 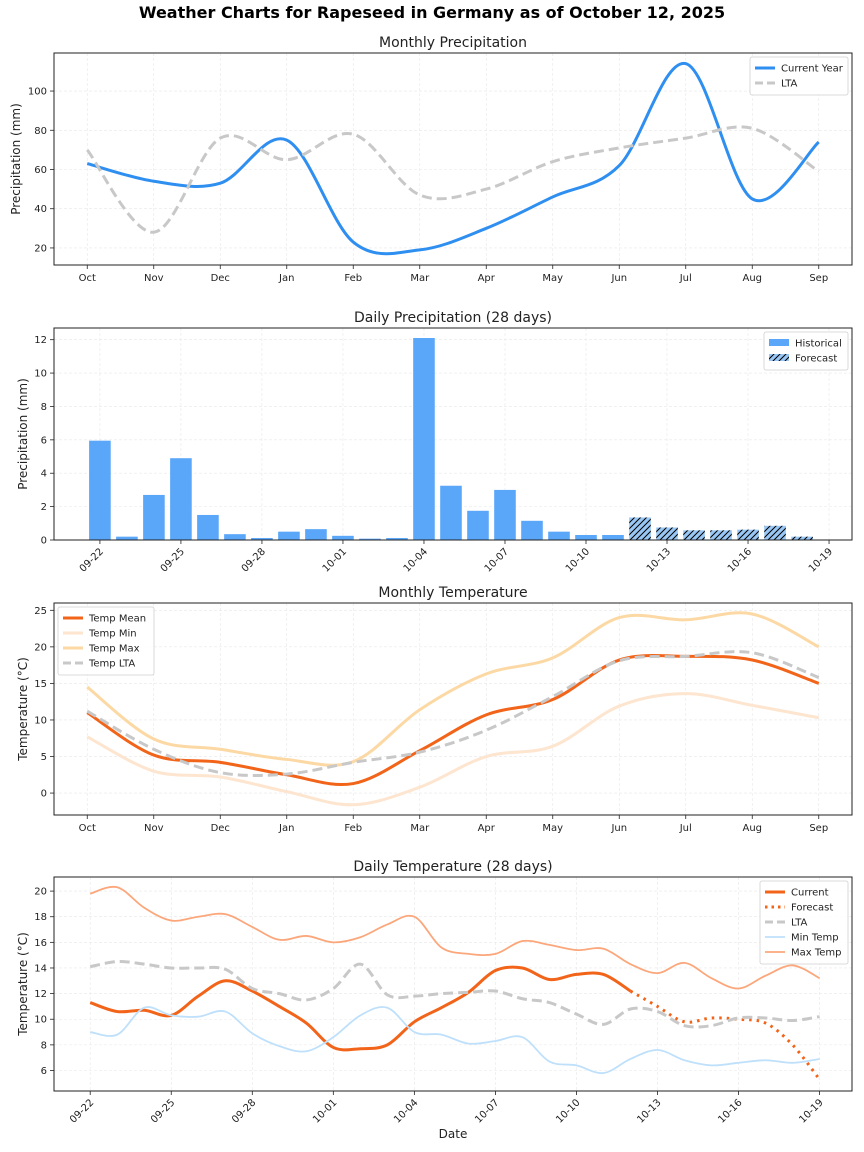 What do you see at coordinates (812, 908) in the screenshot?
I see `legend-label: Forecast` at bounding box center [812, 908].